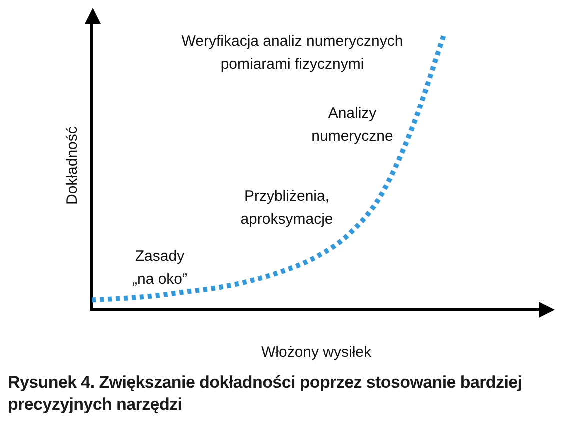 This screenshot has height=425, width=575. Describe the element at coordinates (316, 353) in the screenshot. I see `x-axis-title: Włożony wysiłek` at that location.